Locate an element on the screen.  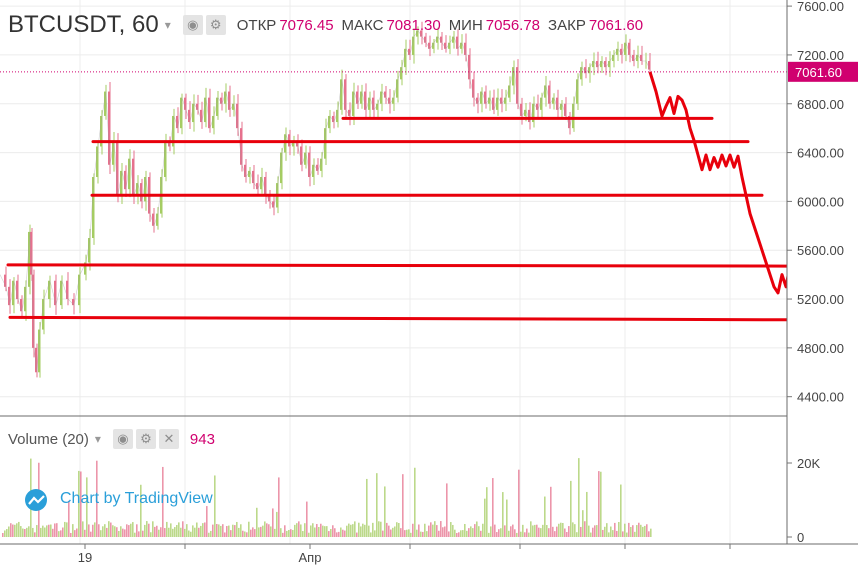
high-label: МАКС is located at coordinates (362, 25).